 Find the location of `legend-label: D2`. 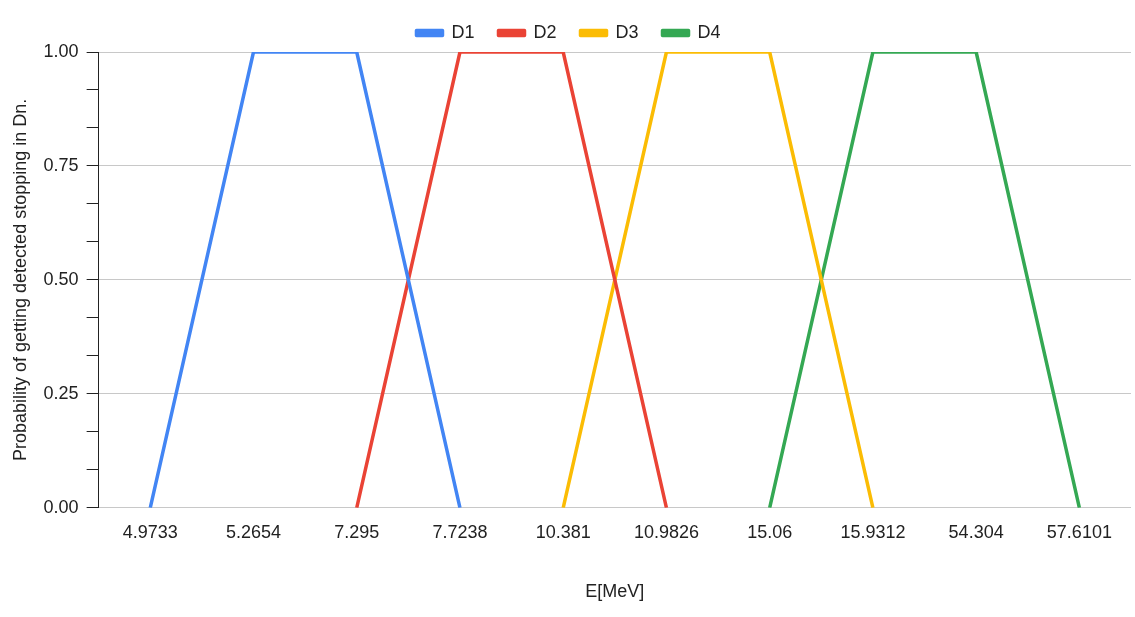

legend-label: D2 is located at coordinates (545, 31).